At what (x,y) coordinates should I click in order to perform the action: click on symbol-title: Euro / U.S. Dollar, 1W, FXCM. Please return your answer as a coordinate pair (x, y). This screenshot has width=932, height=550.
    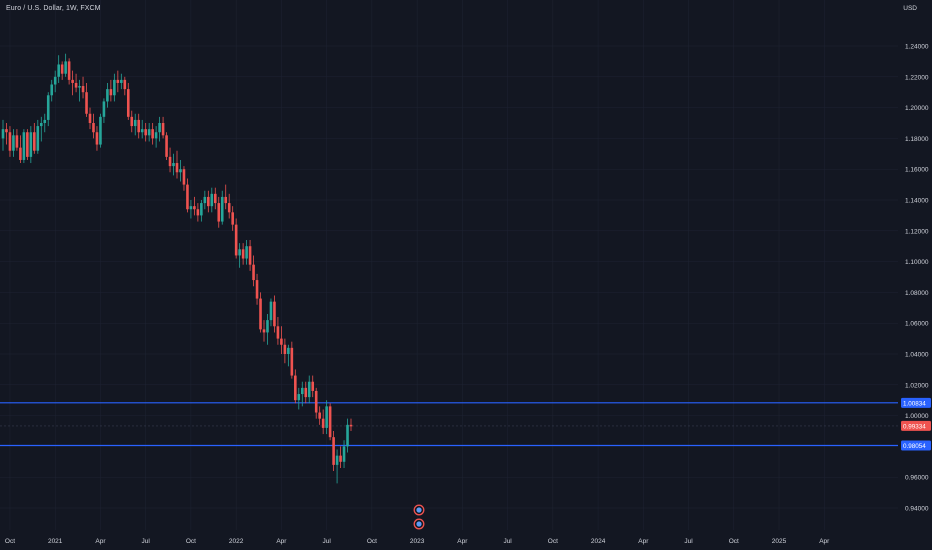
    Looking at the image, I should click on (53, 8).